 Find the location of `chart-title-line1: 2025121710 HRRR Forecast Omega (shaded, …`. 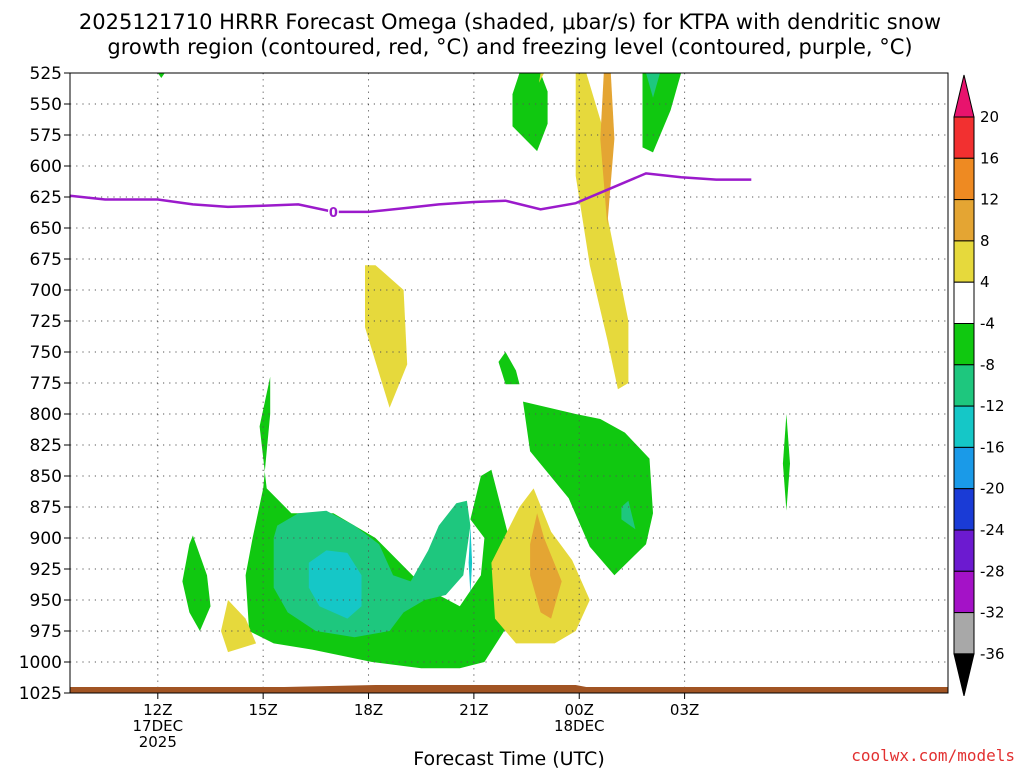

chart-title-line1: 2025121710 HRRR Forecast Omega (shaded, … is located at coordinates (510, 22).